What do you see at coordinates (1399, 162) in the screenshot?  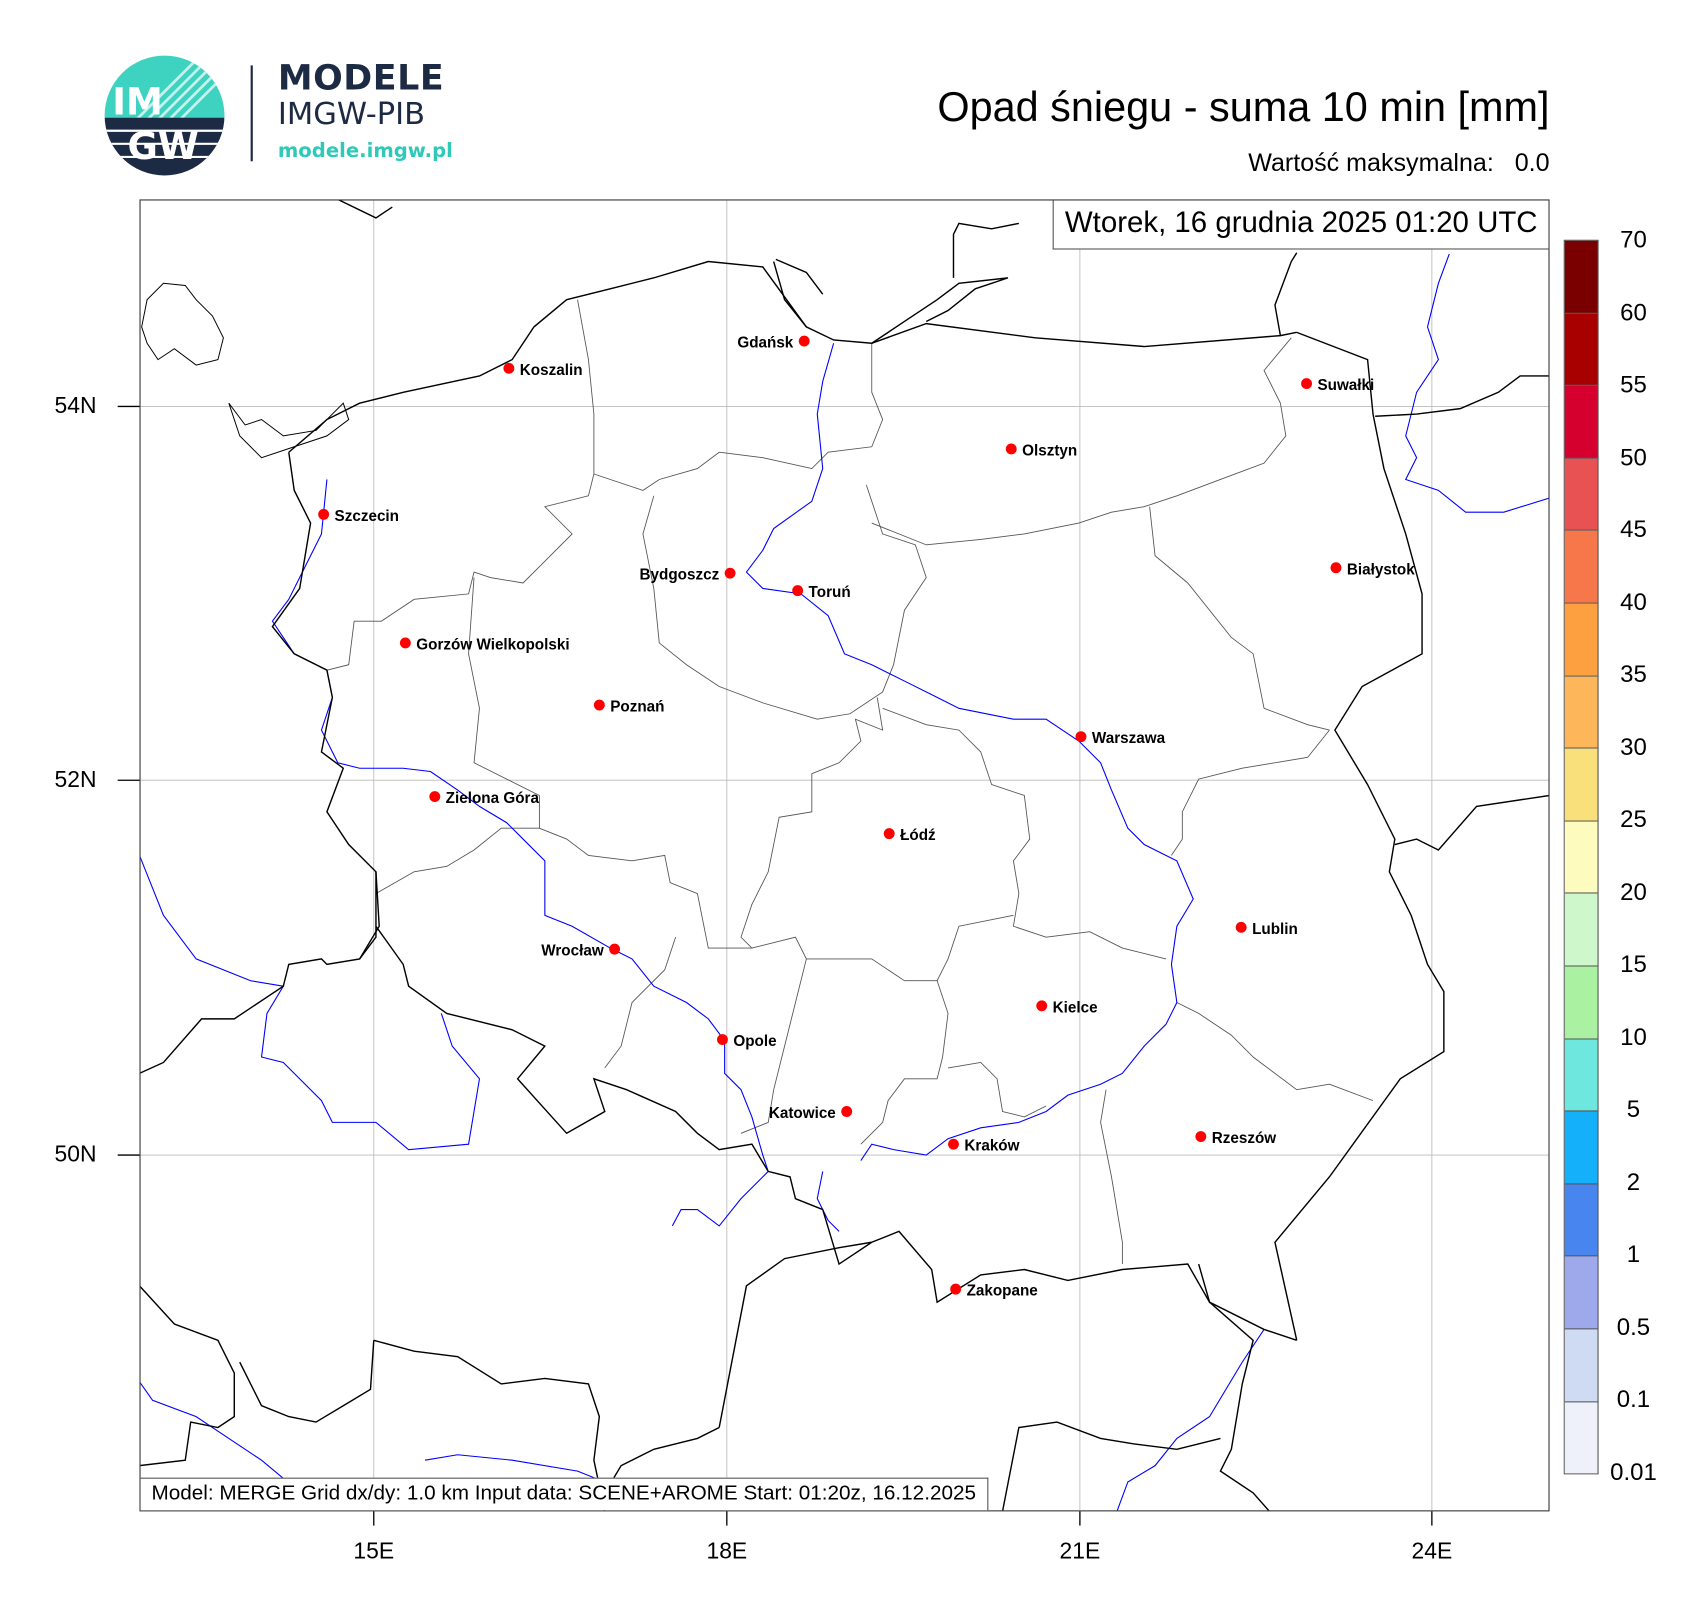 I see `max-value: Wartość maksymalna: 0.0` at bounding box center [1399, 162].